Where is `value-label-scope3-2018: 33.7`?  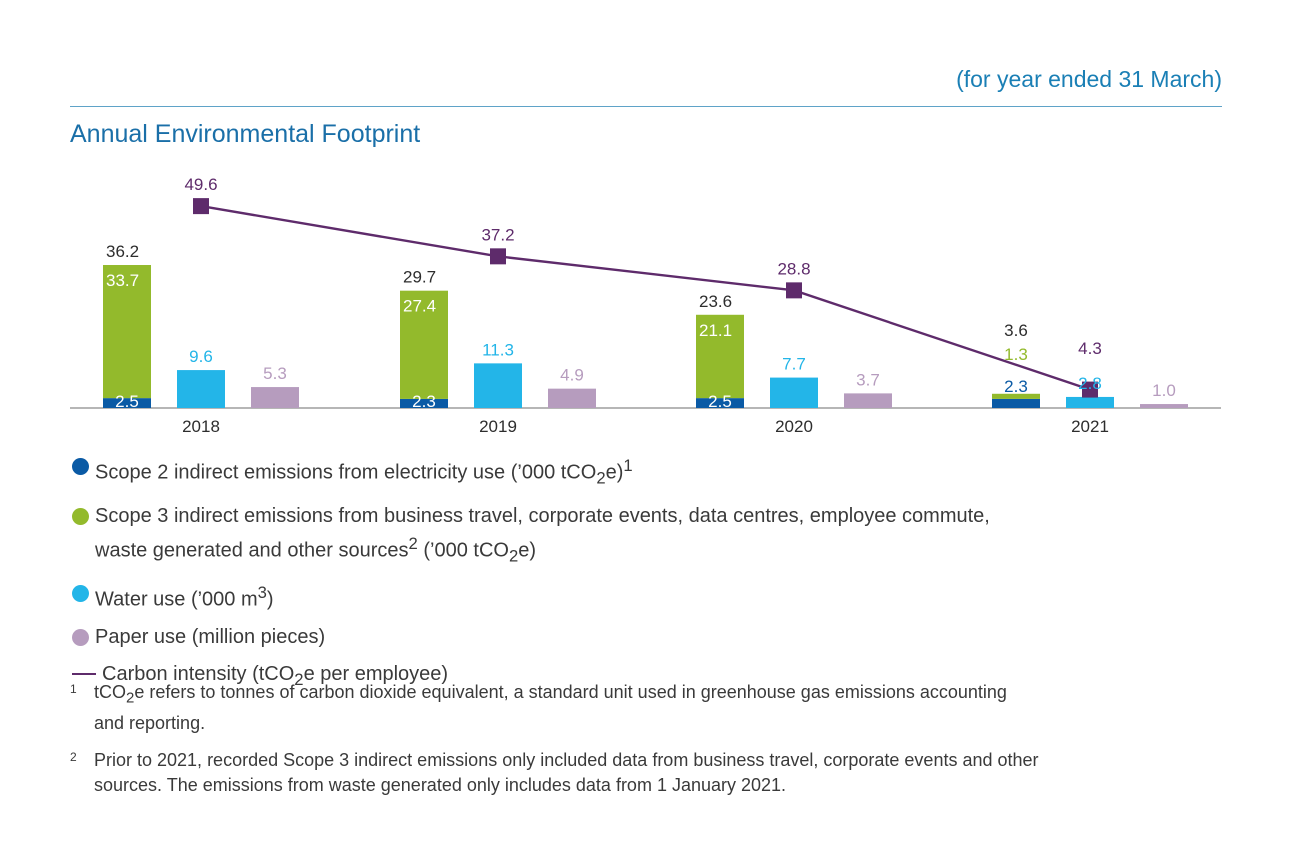
value-label-scope3-2018: 33.7 is located at coordinates (122, 280).